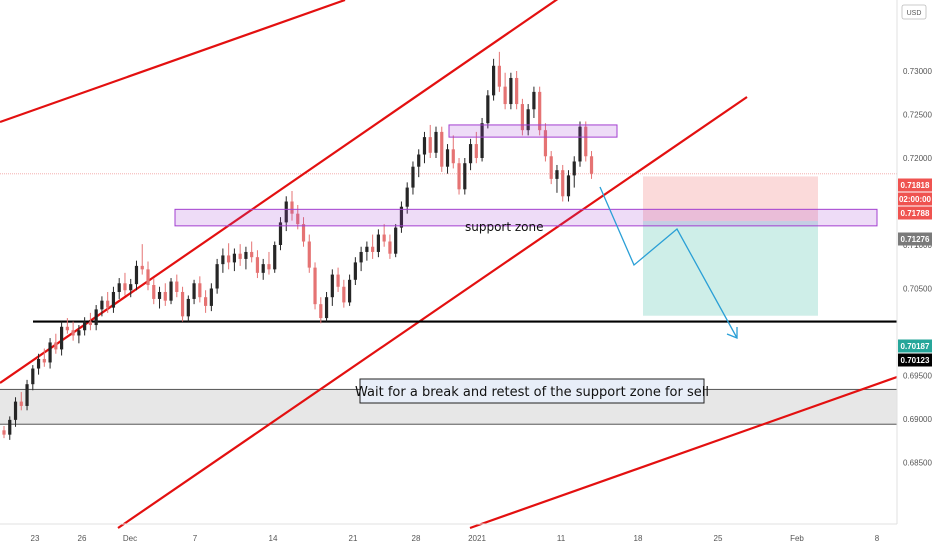 Image resolution: width=932 pixels, height=550 pixels. Describe the element at coordinates (448, 533) in the screenshot. I see `time-axis: 23 26 Dec 7 14 21 28 2021 11 18 25 Feb 8` at that location.